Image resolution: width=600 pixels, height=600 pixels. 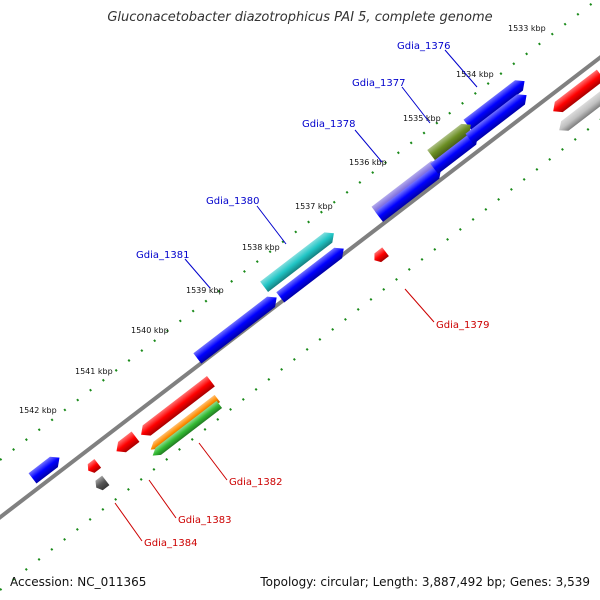 I want to click on gene-bar-gdia-1383-shape, so click(x=128, y=442).